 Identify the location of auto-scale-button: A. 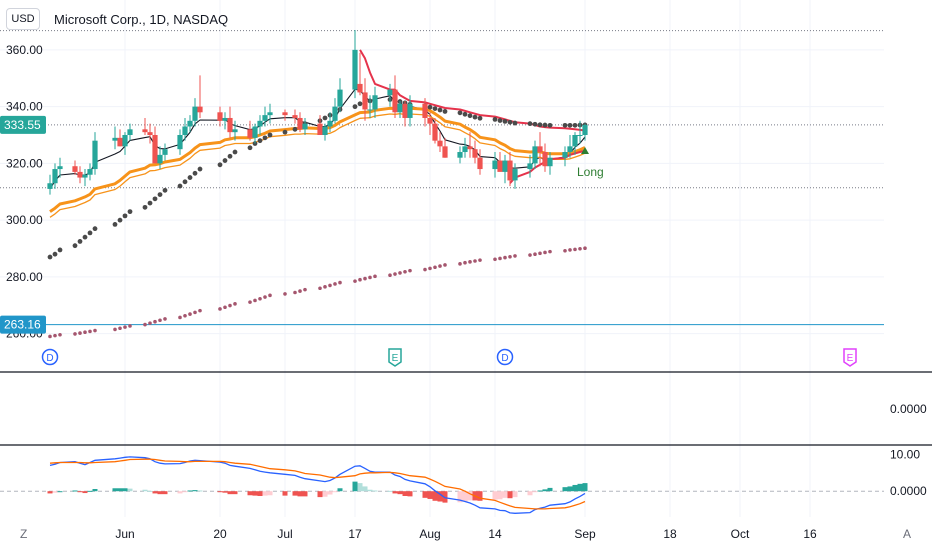
(907, 534).